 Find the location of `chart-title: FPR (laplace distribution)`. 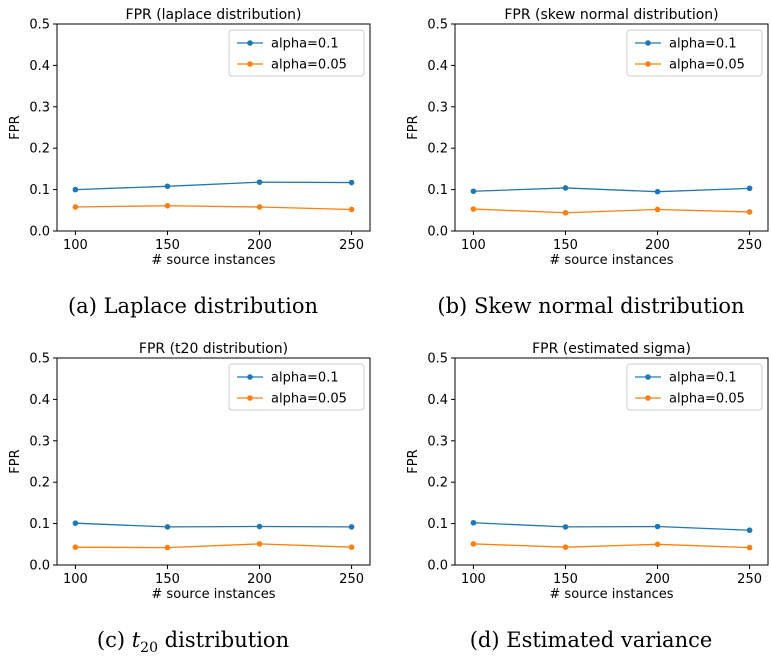

chart-title: FPR (laplace distribution) is located at coordinates (214, 15).